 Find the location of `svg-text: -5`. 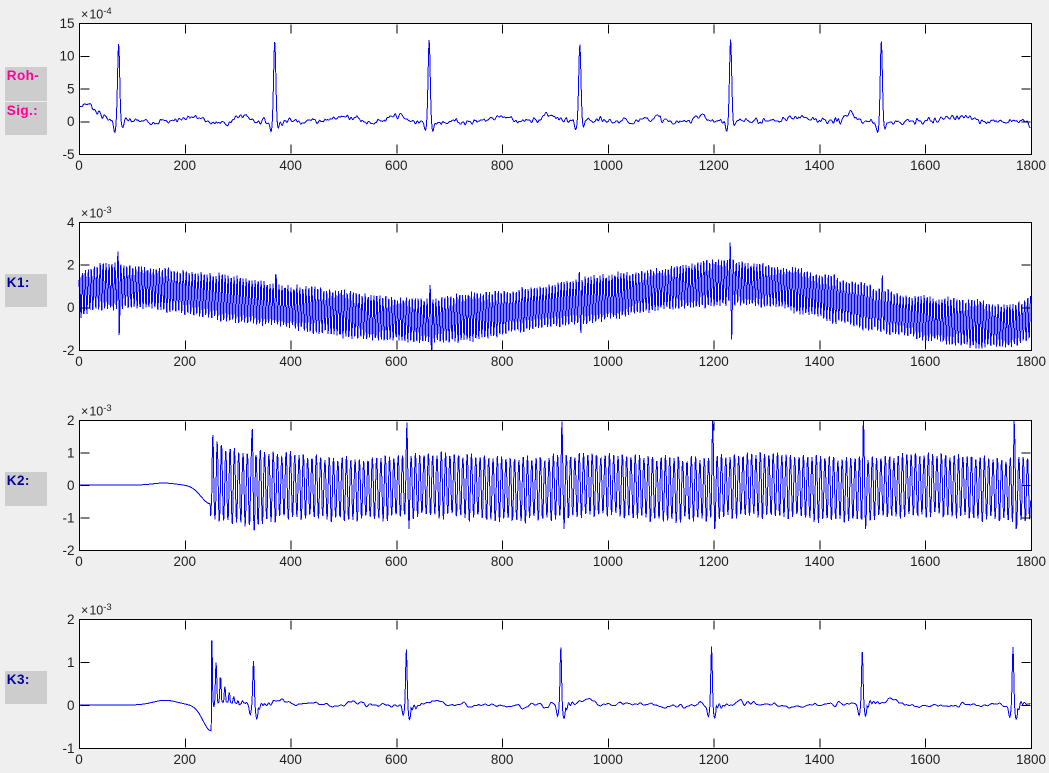

svg-text: -5 is located at coordinates (68, 154).